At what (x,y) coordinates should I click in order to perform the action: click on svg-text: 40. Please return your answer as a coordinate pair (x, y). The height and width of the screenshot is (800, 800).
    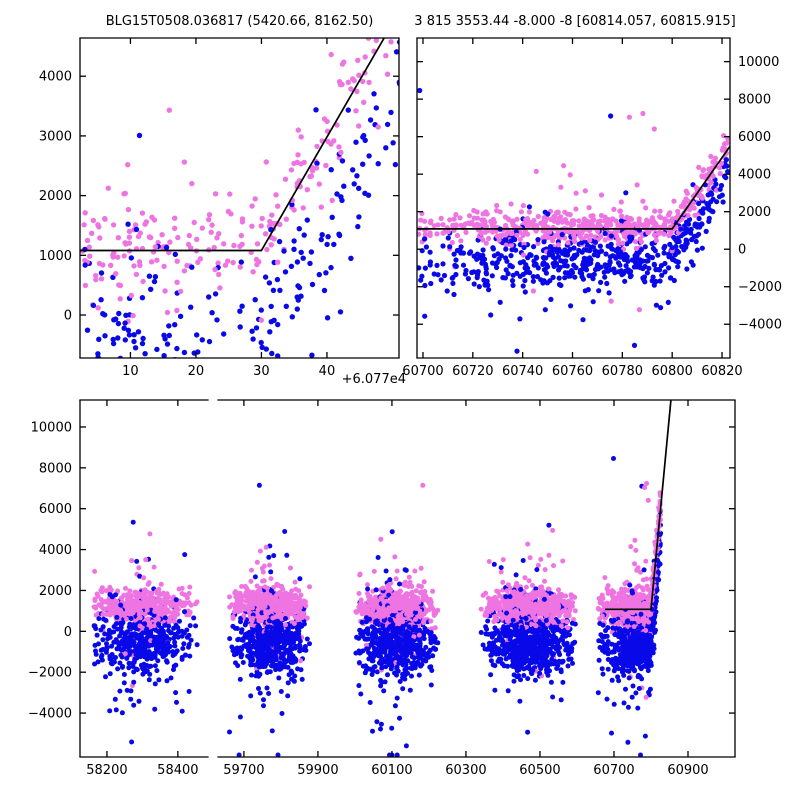
    Looking at the image, I should click on (327, 371).